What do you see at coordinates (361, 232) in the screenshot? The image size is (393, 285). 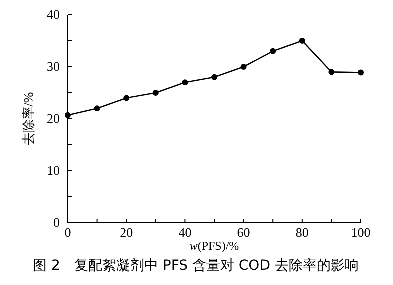 I see `x-tick-label: 100` at bounding box center [361, 232].